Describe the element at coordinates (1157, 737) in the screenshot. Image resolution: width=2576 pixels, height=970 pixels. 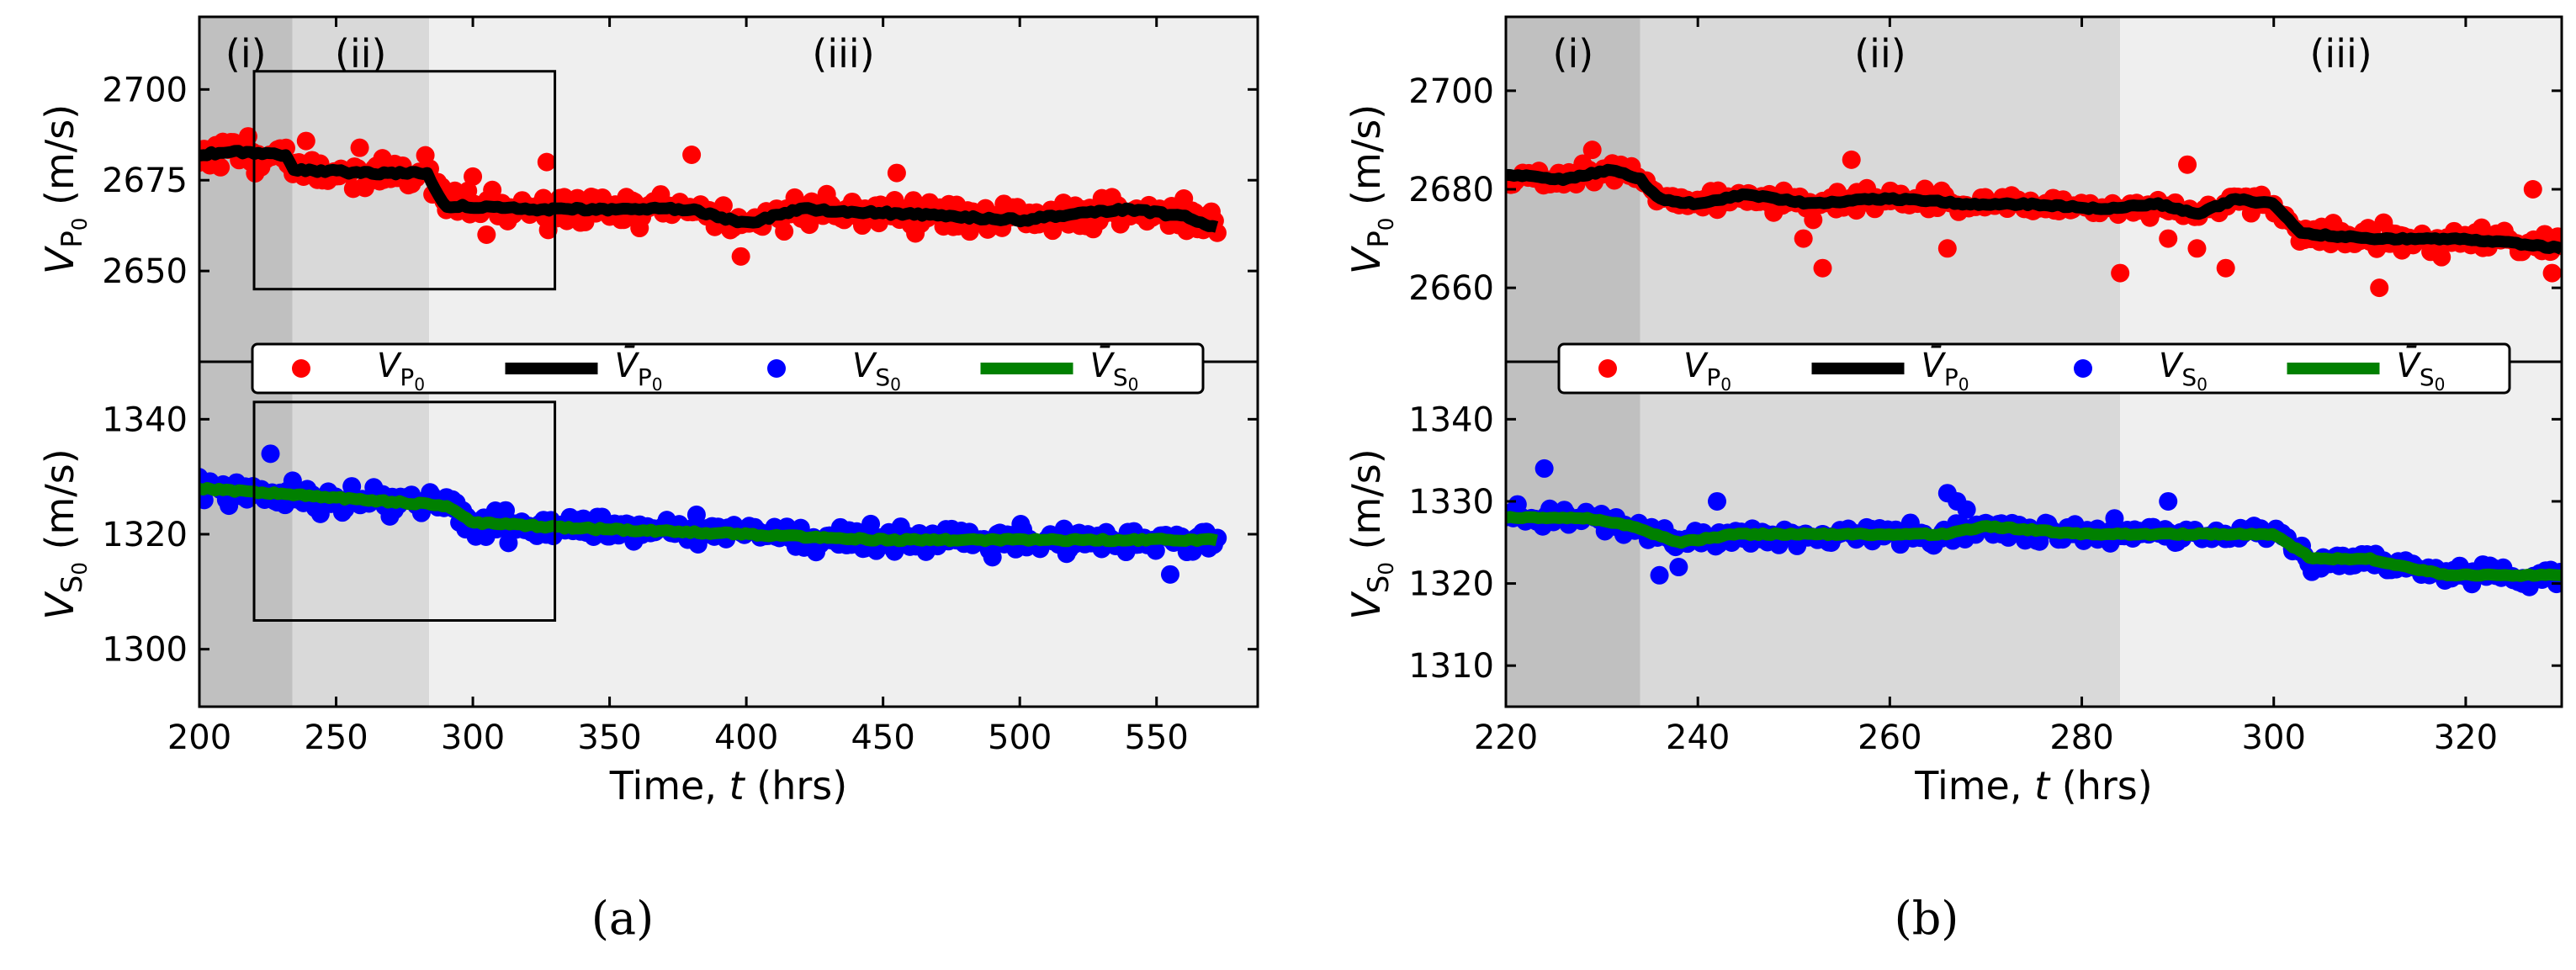
I see `x-tick-label: 550` at that location.